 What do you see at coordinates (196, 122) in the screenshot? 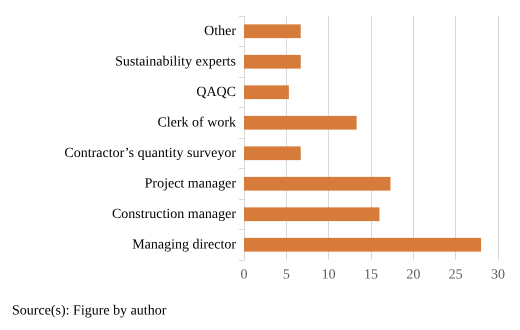
I see `y-tick-label: Clerk of work` at bounding box center [196, 122].